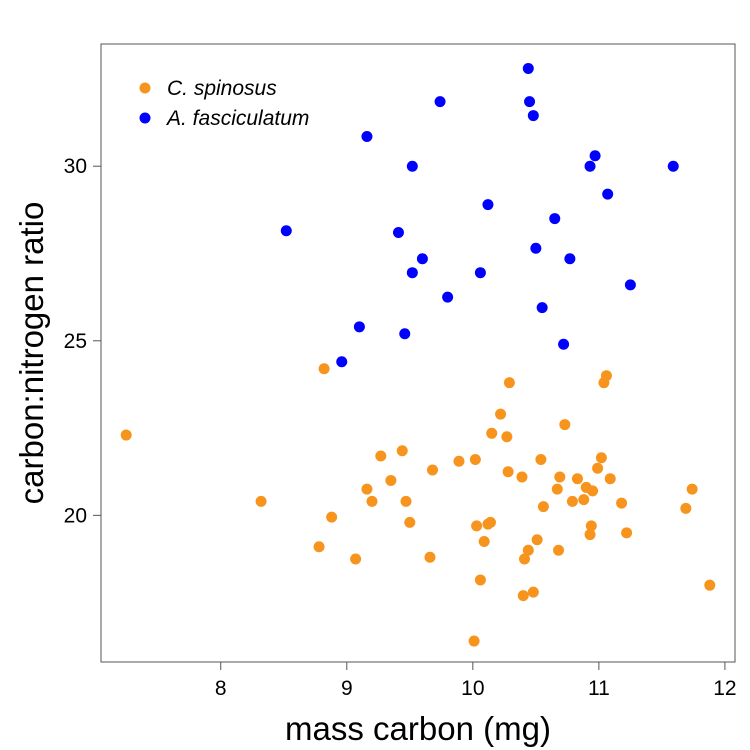 The width and height of the screenshot is (750, 750). Describe the element at coordinates (599, 688) in the screenshot. I see `x-tick-label: 11` at that location.